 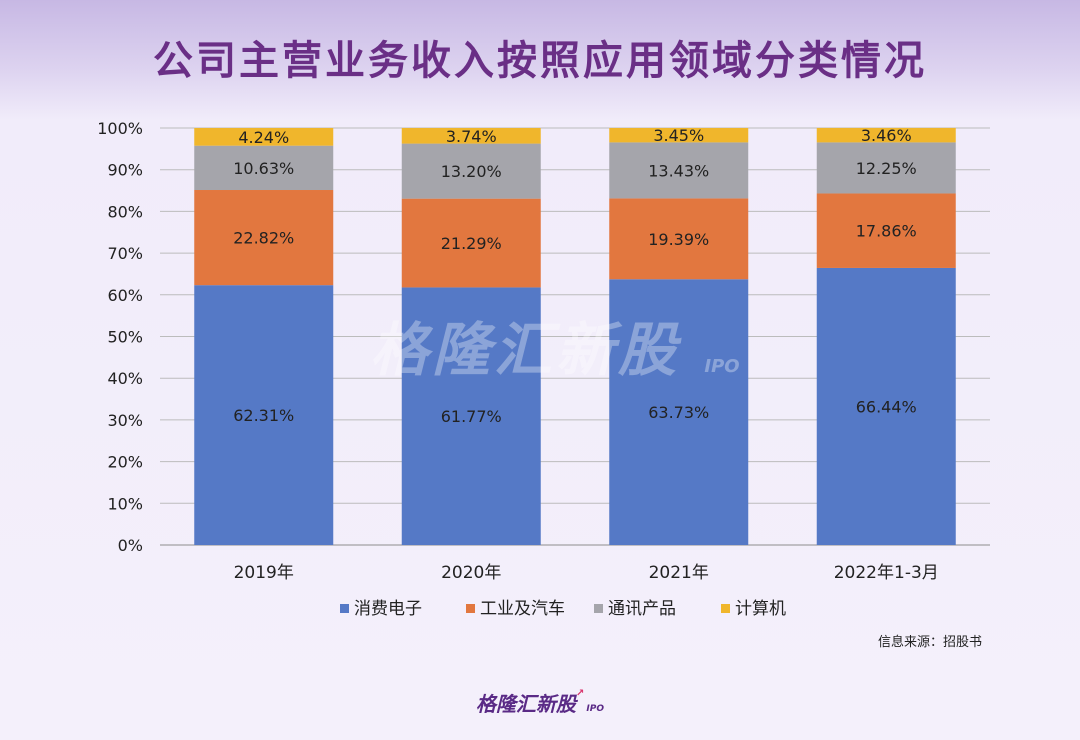 I want to click on x-tick-label: 2019年, so click(x=264, y=573).